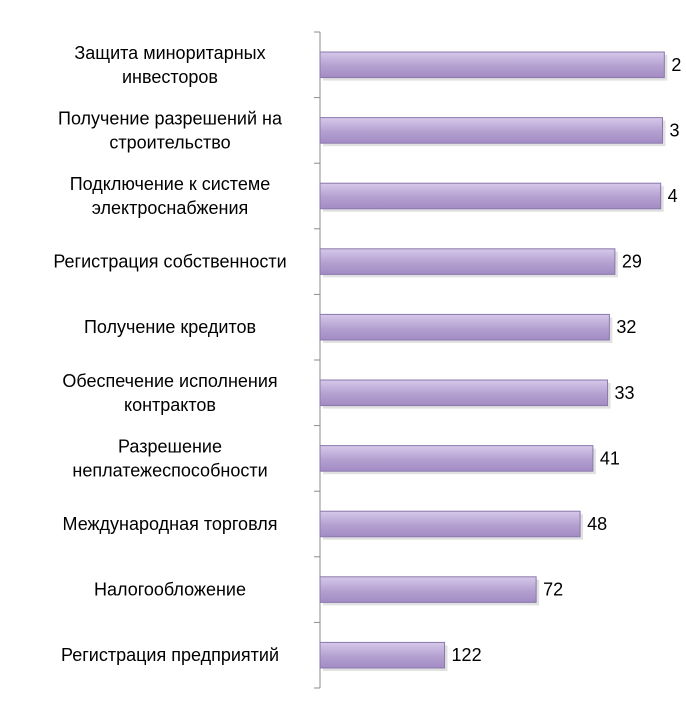 The height and width of the screenshot is (720, 686). I want to click on value-label: 41, so click(610, 458).